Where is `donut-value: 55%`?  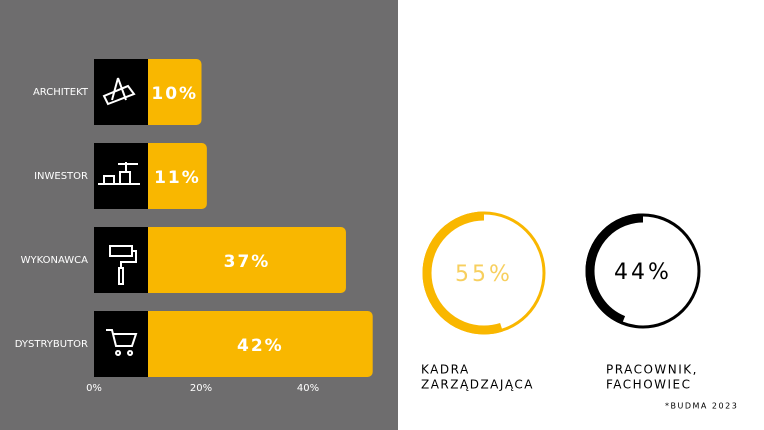
donut-value: 55% is located at coordinates (484, 274).